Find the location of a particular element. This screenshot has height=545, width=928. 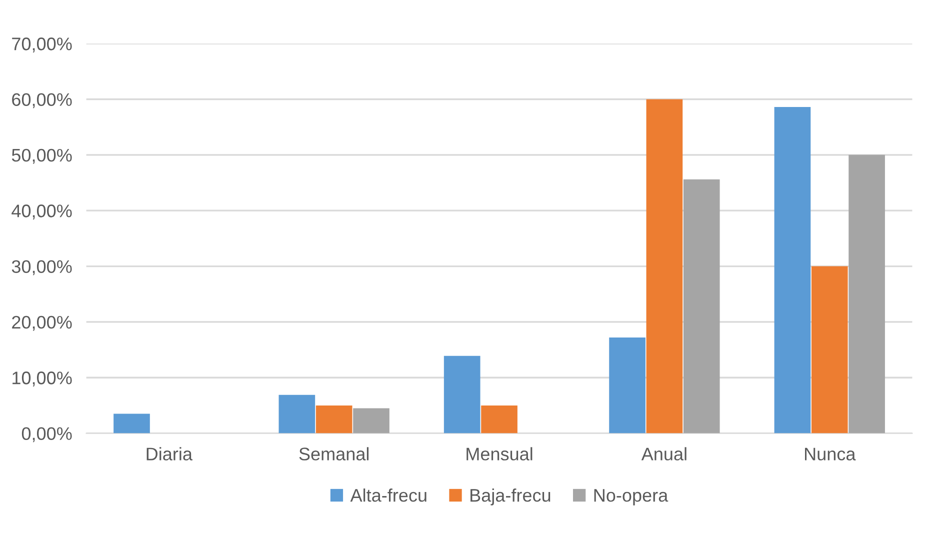

x-tick-label: Diaria is located at coordinates (169, 453).